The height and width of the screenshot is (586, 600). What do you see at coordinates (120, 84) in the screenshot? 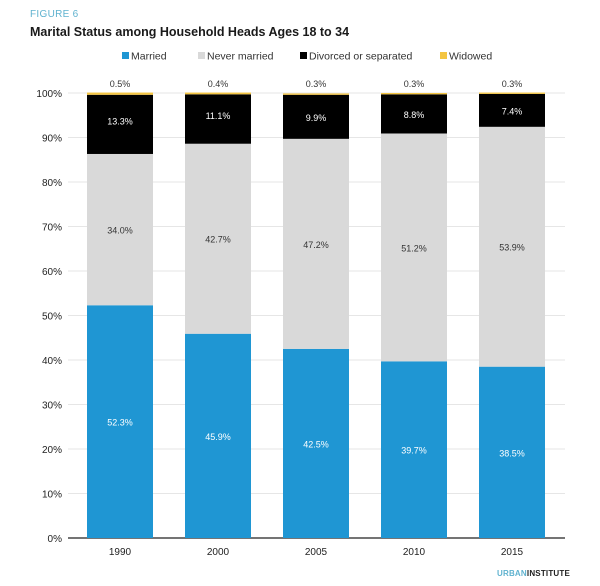
I see `data-label: 0.5%` at bounding box center [120, 84].